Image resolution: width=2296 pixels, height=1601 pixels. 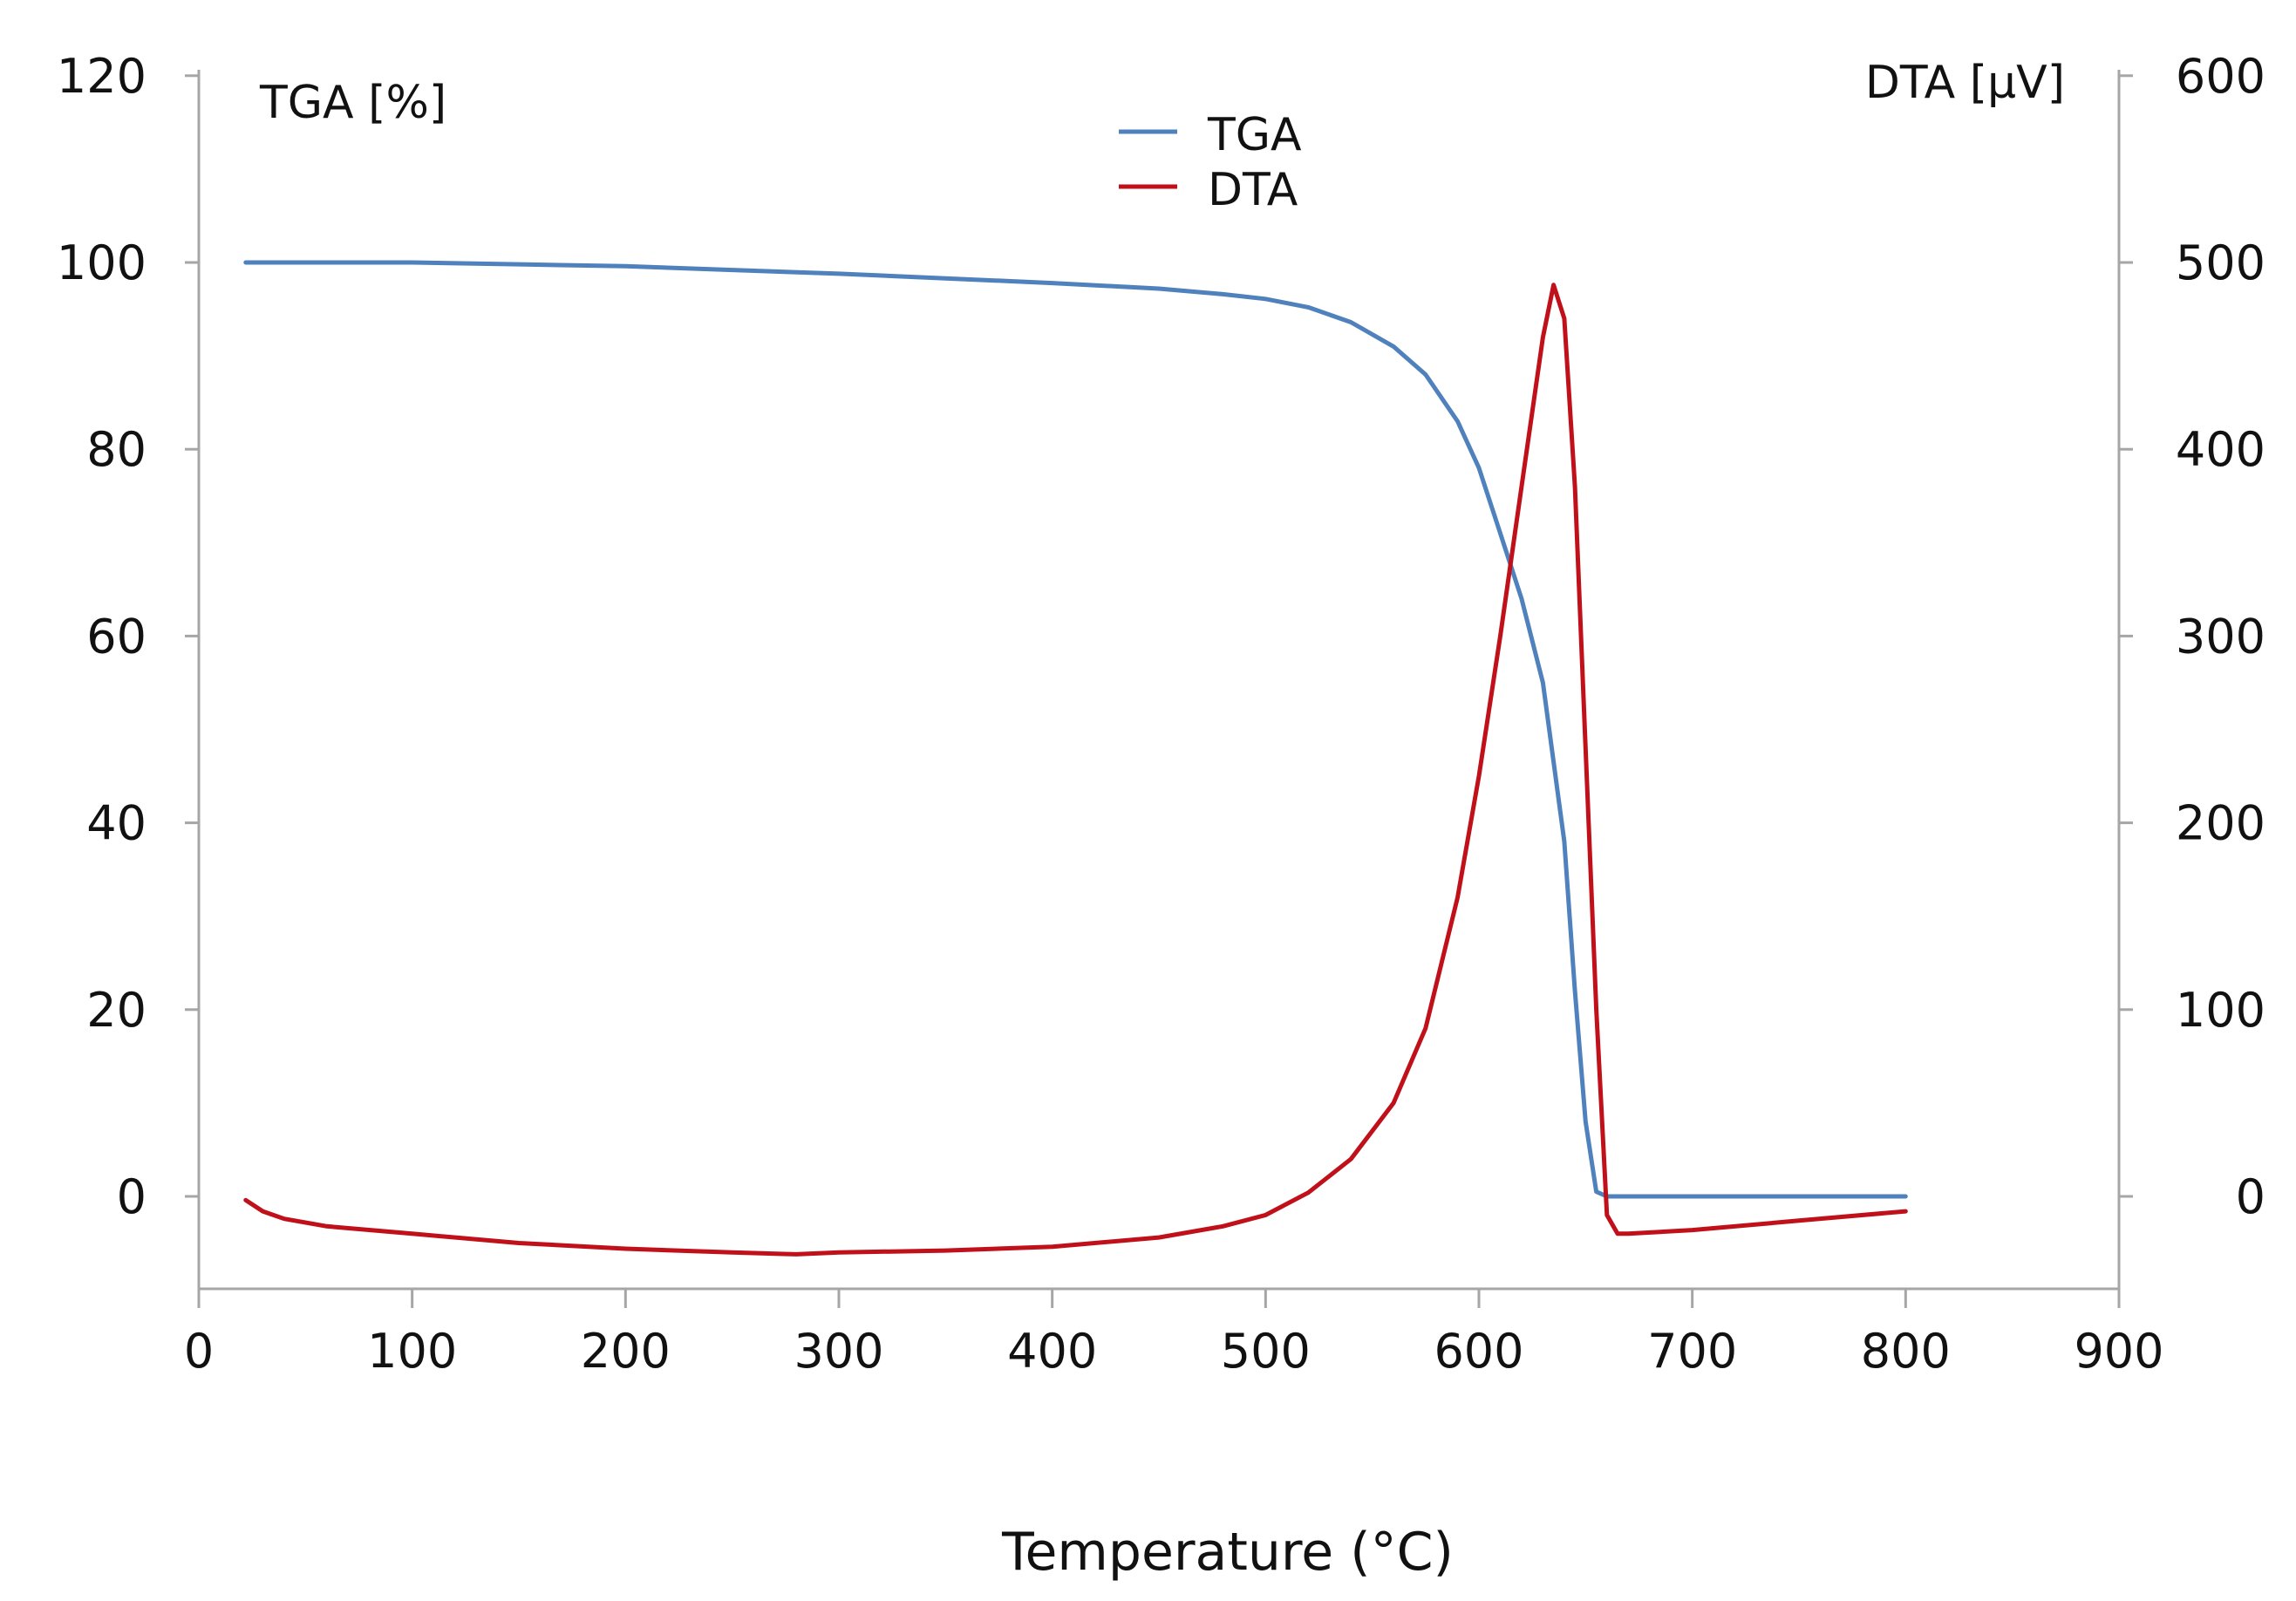 What do you see at coordinates (2220, 449) in the screenshot?
I see `right-tick-label: 400` at bounding box center [2220, 449].